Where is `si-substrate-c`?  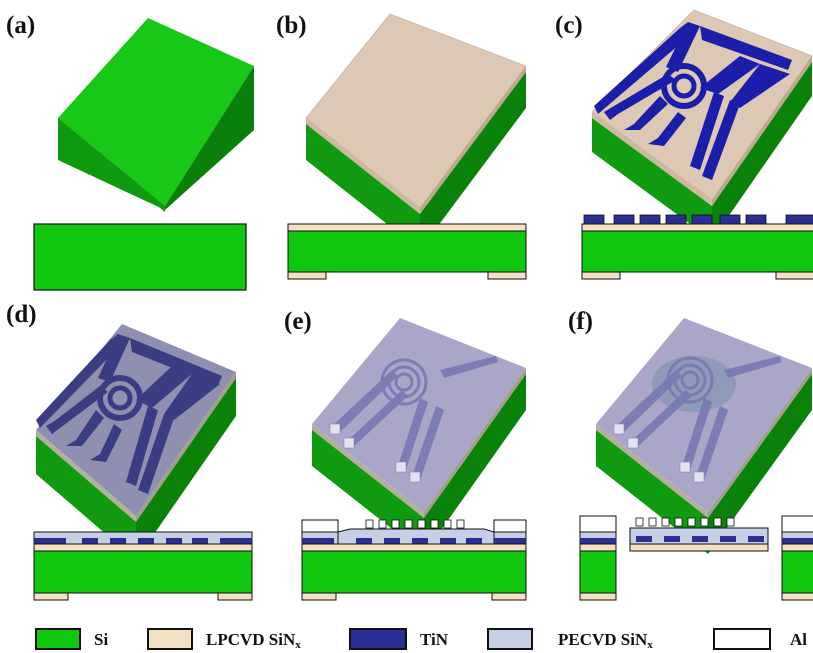 si-substrate-c is located at coordinates (697, 251).